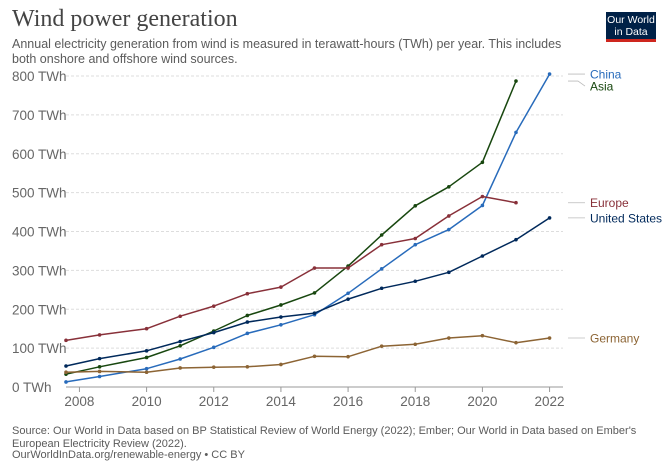 The width and height of the screenshot is (666, 470). Describe the element at coordinates (125, 19) in the screenshot. I see `chart-title: Wind power generation` at that location.